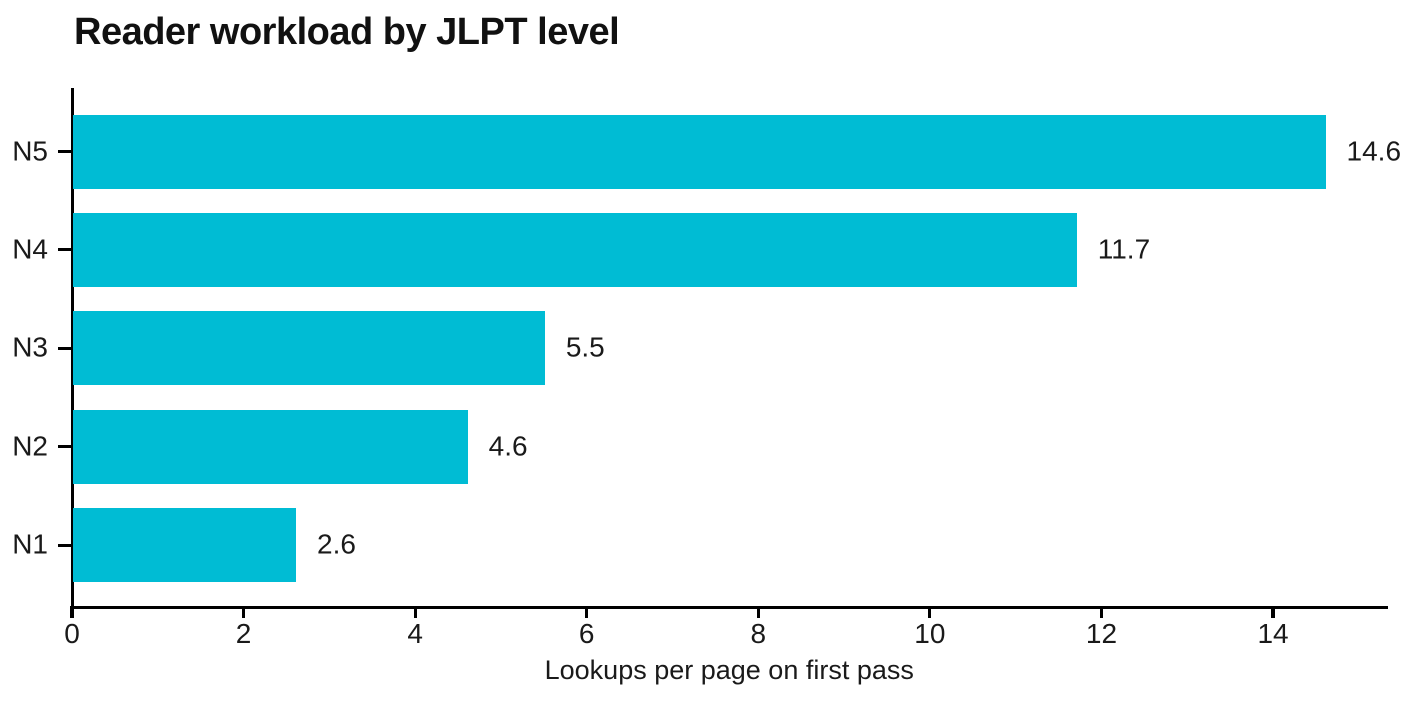 Image resolution: width=1415 pixels, height=701 pixels. Describe the element at coordinates (1101, 633) in the screenshot. I see `x-tick-label-12: 12` at that location.